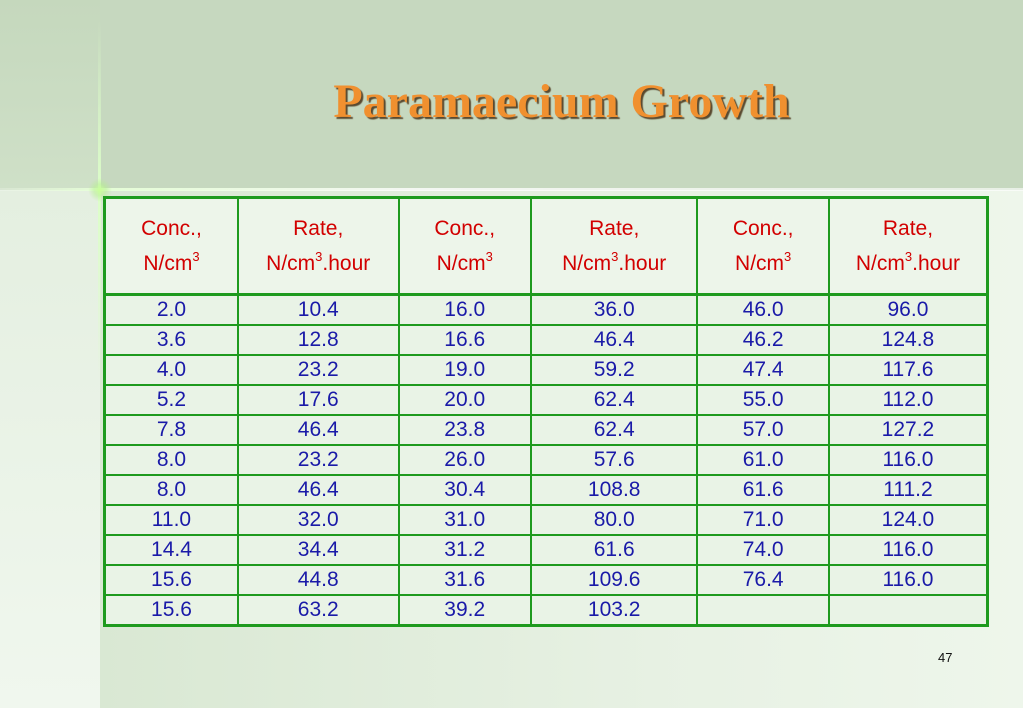 Image resolution: width=1023 pixels, height=708 pixels. I want to click on table-cell: 74.0, so click(763, 550).